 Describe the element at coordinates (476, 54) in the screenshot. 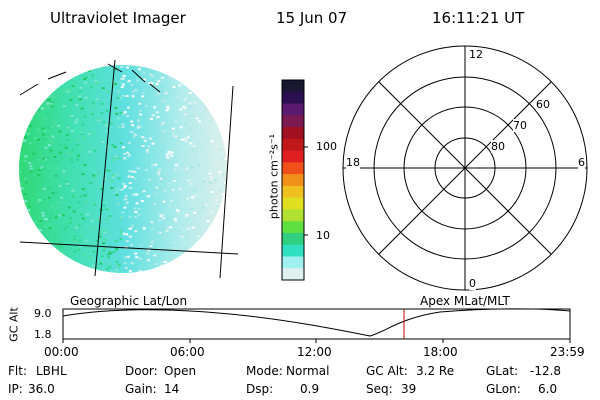

I see `mlt-label-12: 12` at that location.